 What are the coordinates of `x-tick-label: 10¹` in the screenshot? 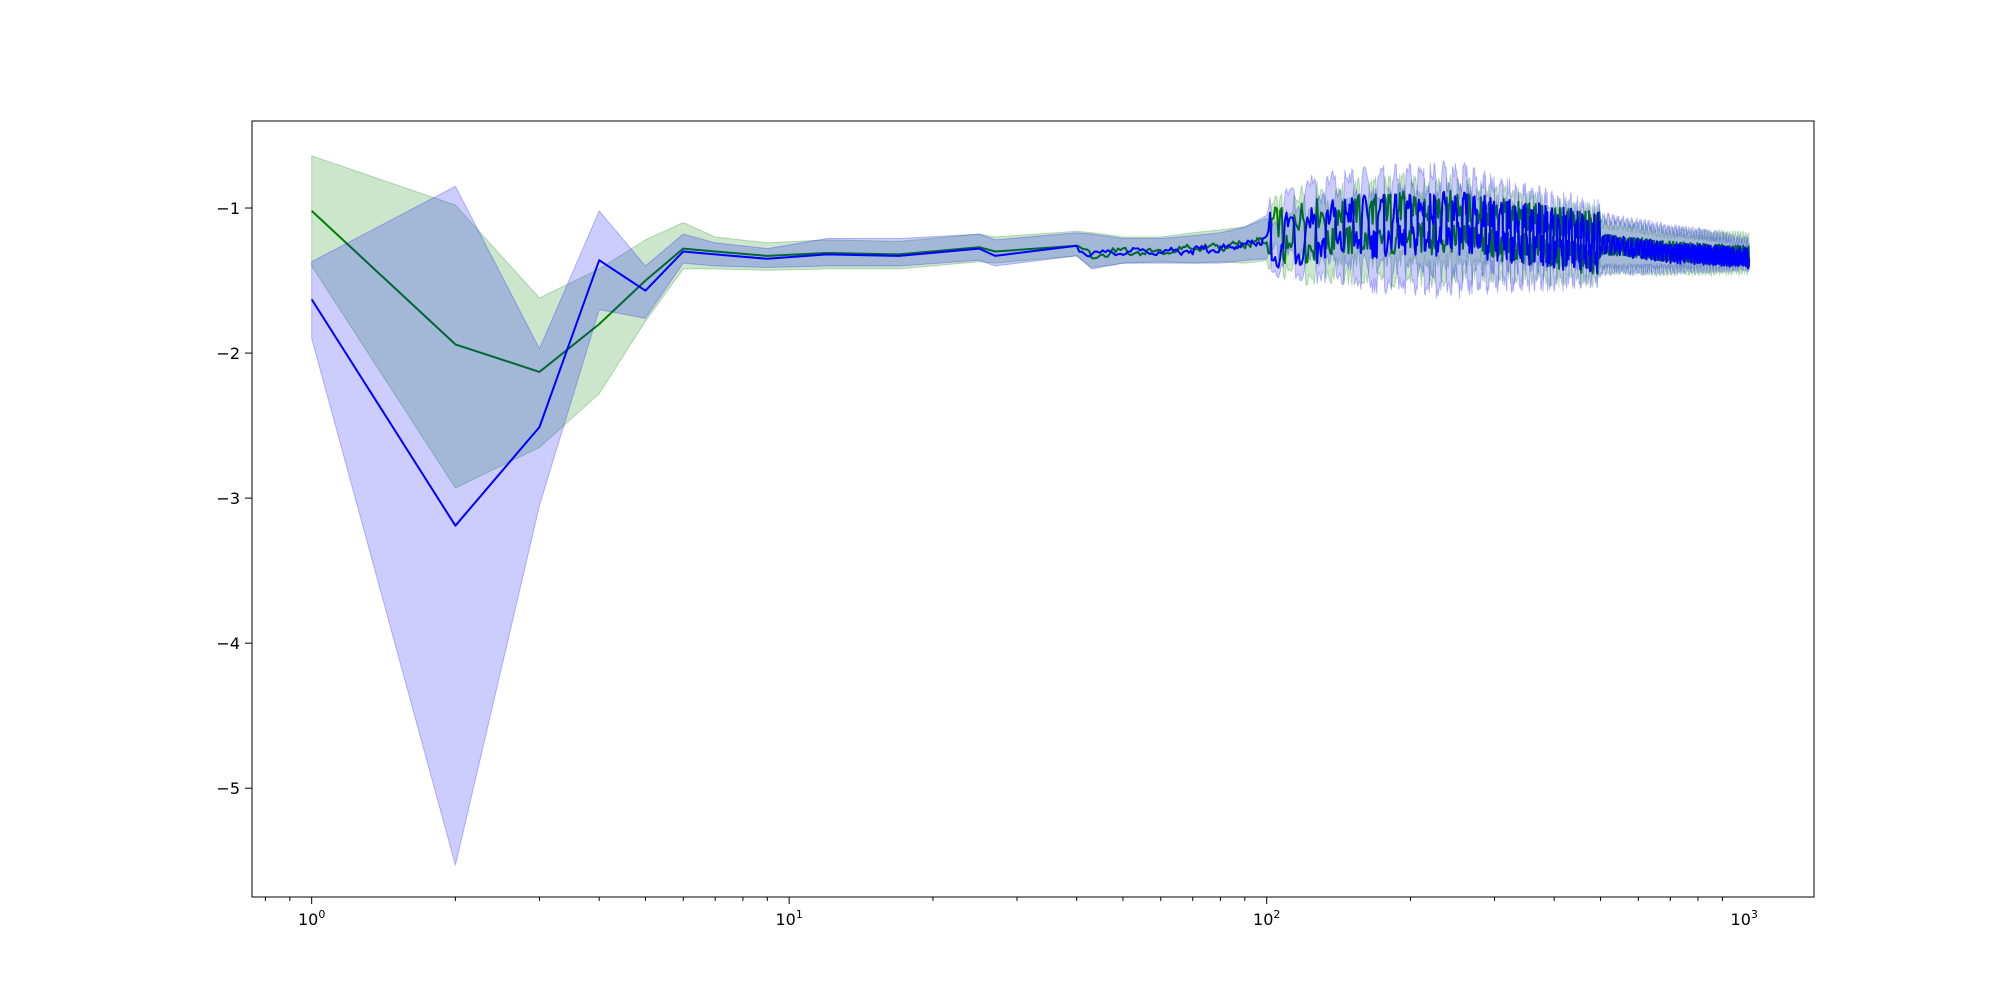 It's located at (789, 918).